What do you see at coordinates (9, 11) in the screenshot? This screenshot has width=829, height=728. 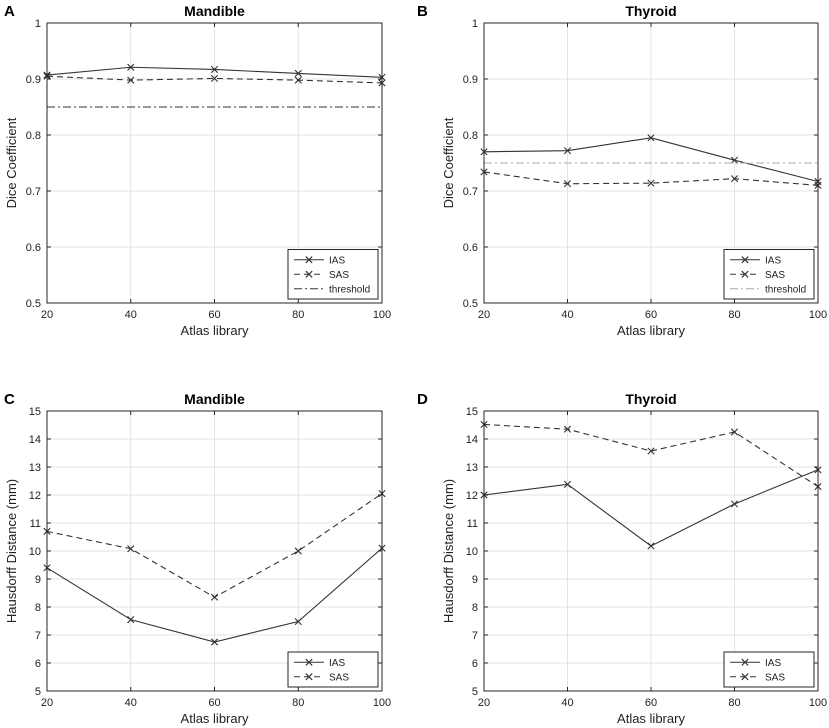 I see `panel-letter: A` at bounding box center [9, 11].